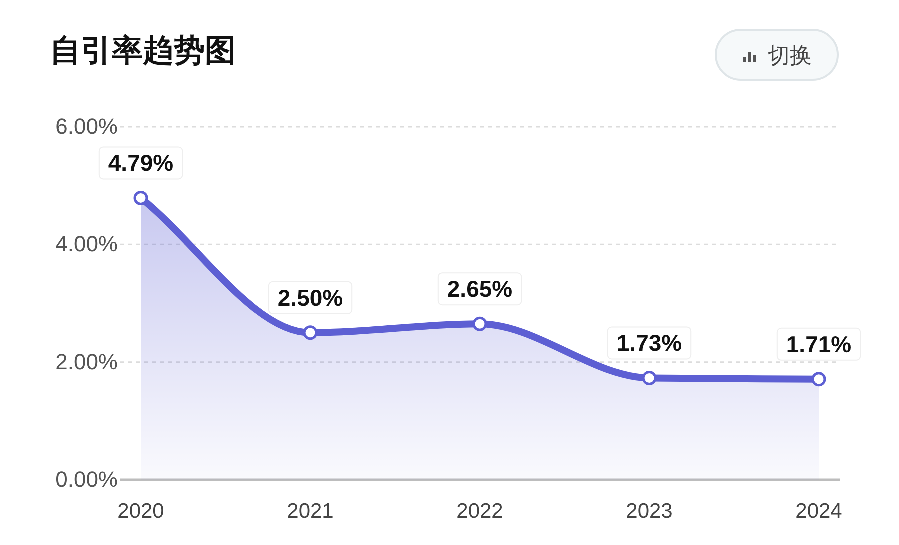 The height and width of the screenshot is (545, 899). Describe the element at coordinates (87, 244) in the screenshot. I see `y-tick-label: 4.00%` at that location.